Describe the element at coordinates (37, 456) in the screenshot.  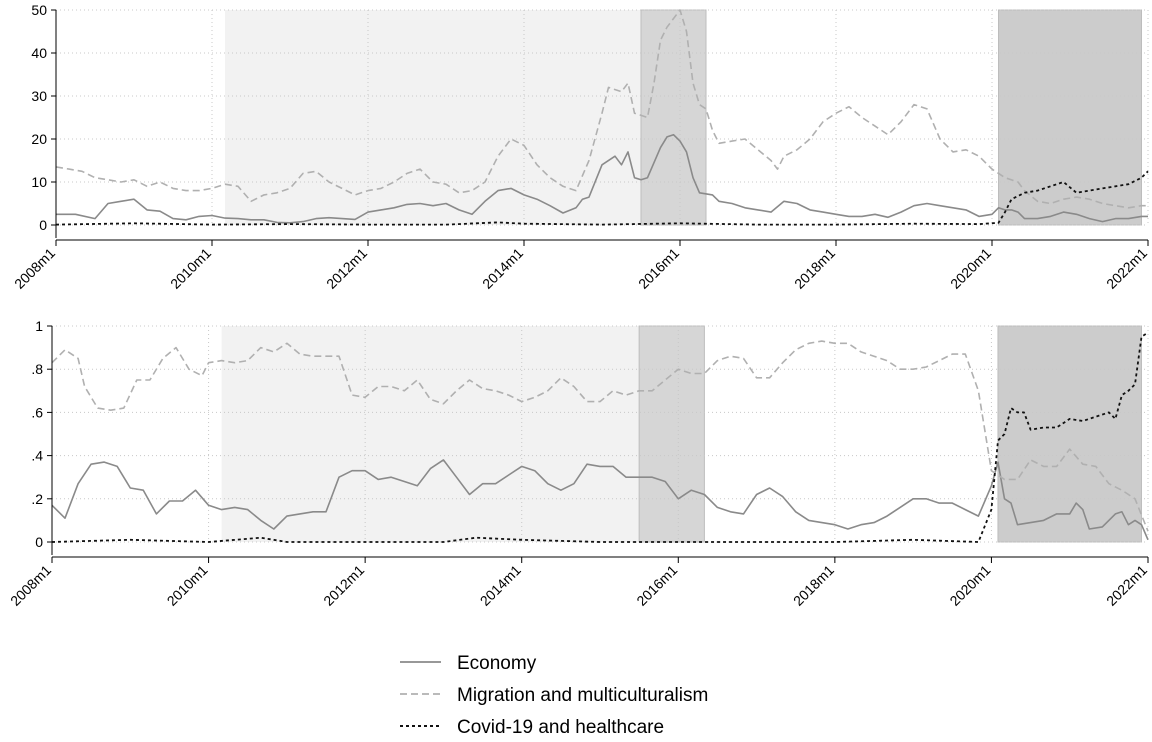
I see `y-tick-label: .4` at that location.